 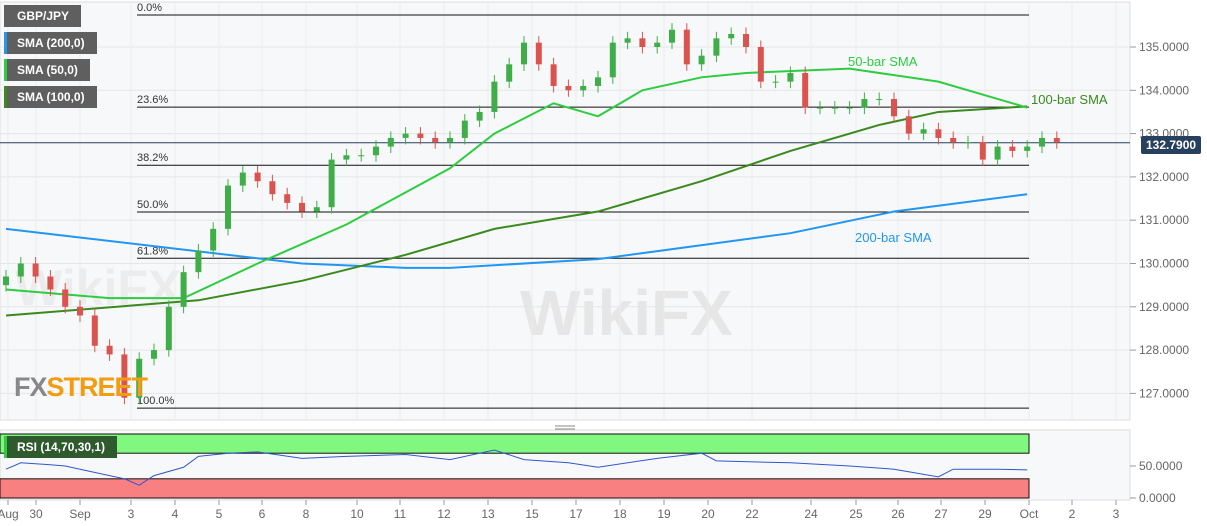 What do you see at coordinates (1157, 498) in the screenshot?
I see `rsi-y-tick-label: 0.0000` at bounding box center [1157, 498].